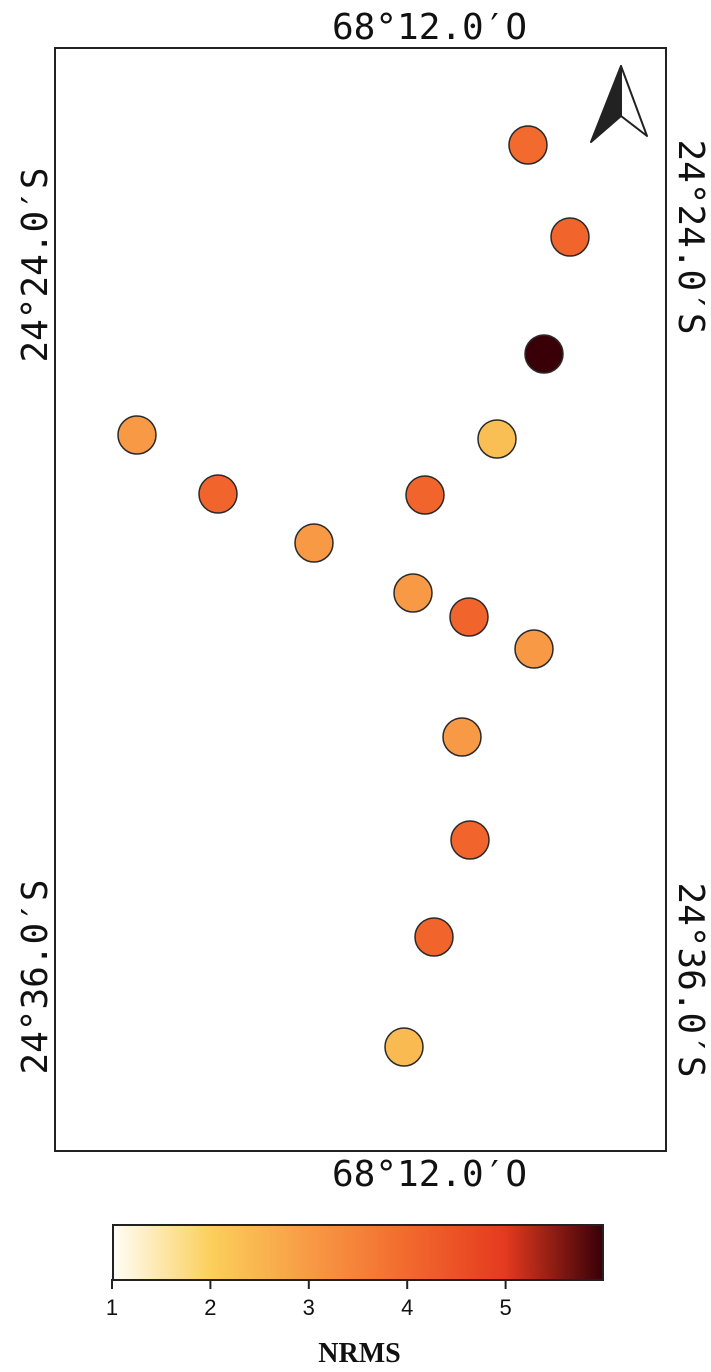  I want to click on latitude-label-right-bottom: 24°36.0′S, so click(690, 980).